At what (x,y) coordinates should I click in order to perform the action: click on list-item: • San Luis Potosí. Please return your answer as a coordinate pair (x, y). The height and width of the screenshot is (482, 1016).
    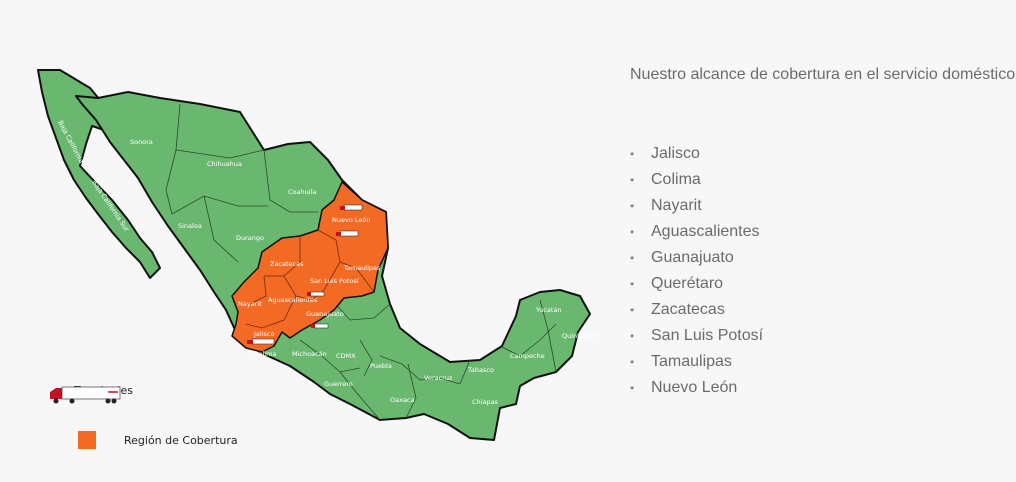
    Looking at the image, I should click on (823, 336).